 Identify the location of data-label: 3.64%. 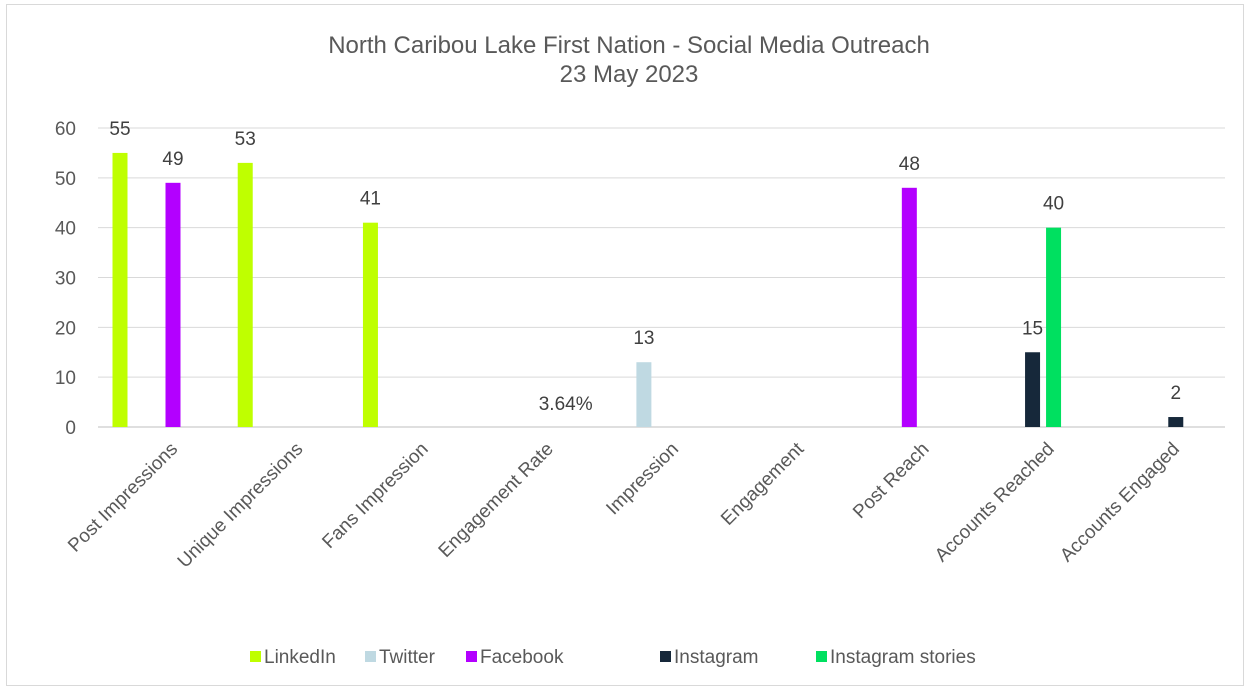
(566, 404).